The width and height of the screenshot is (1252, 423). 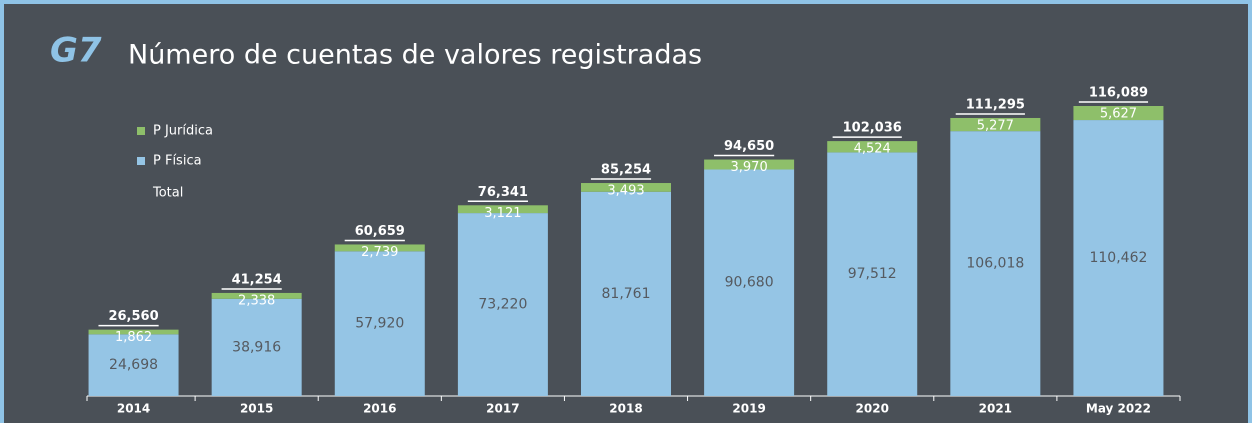 I want to click on value-label: 90,680, so click(x=749, y=283).